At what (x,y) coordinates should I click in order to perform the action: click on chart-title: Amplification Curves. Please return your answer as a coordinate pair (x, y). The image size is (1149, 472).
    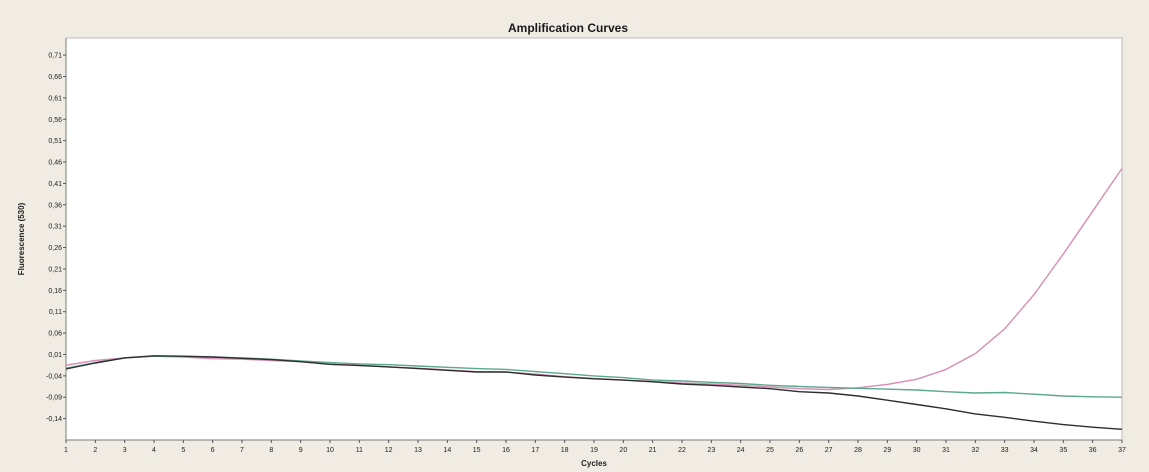
    Looking at the image, I should click on (568, 28).